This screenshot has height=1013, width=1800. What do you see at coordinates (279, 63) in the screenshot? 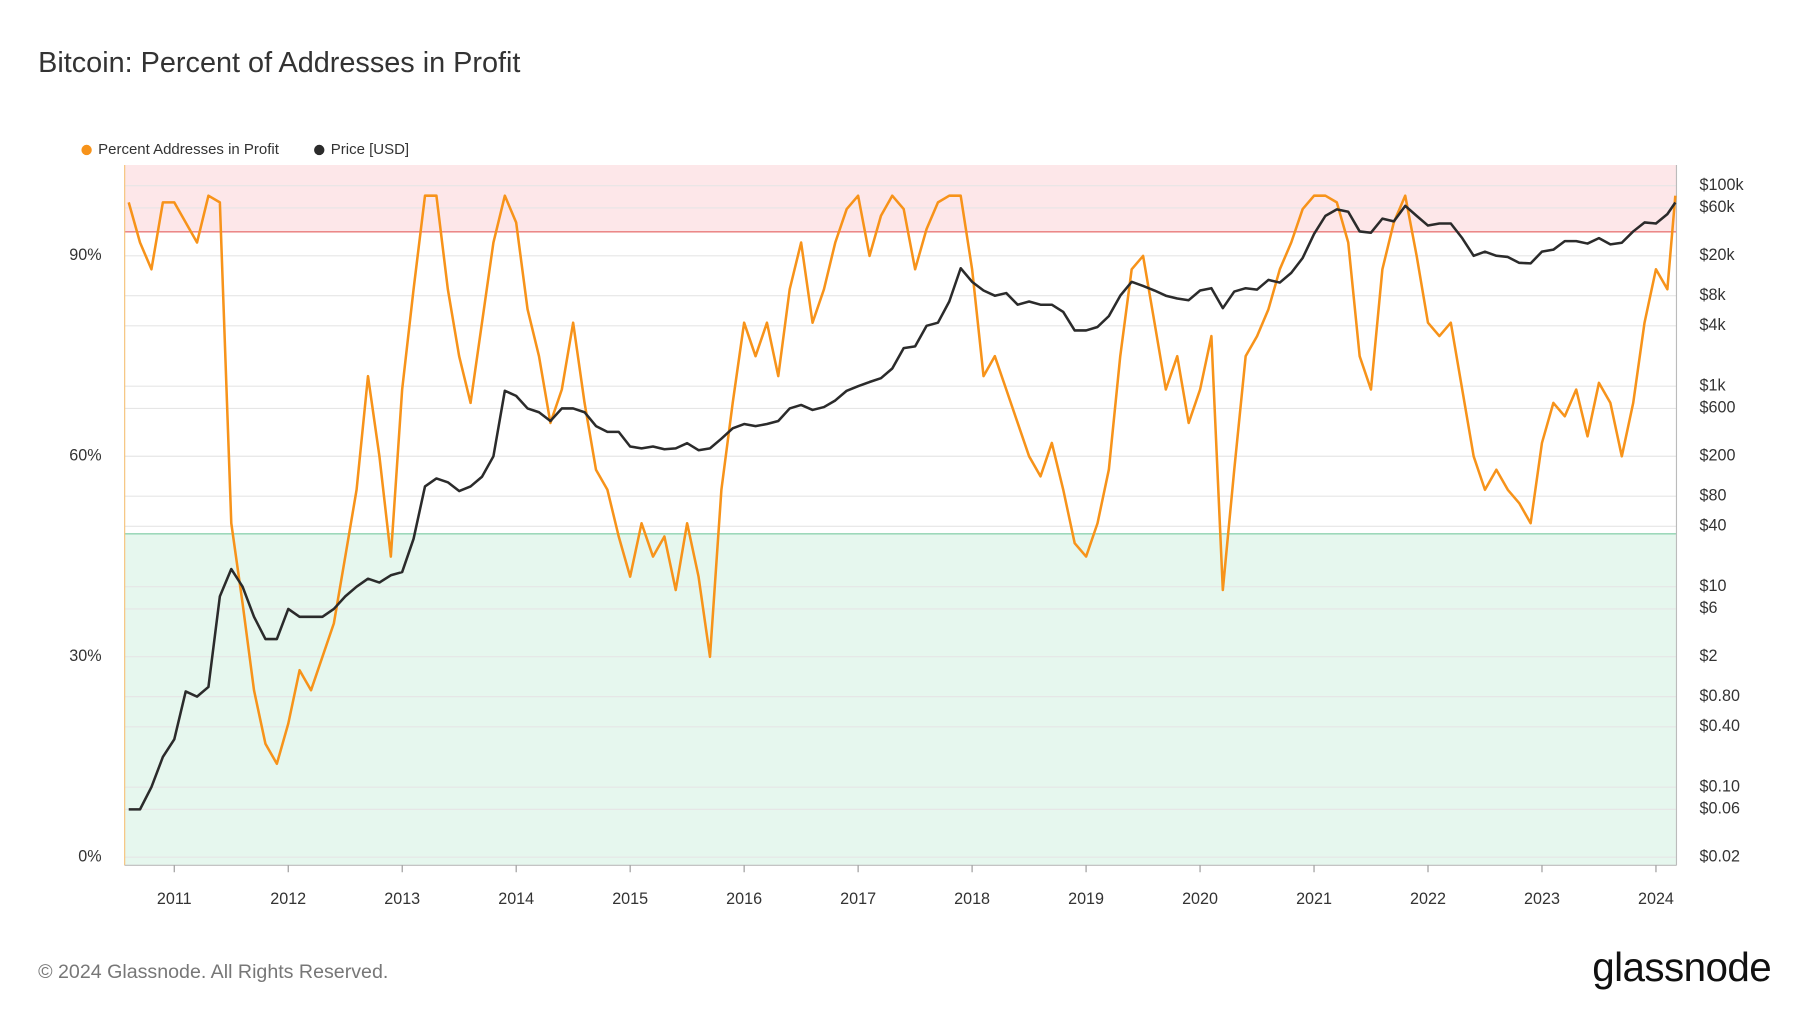
I see `chart-title: Bitcoin: Percent of Addresses in Profit` at bounding box center [279, 63].